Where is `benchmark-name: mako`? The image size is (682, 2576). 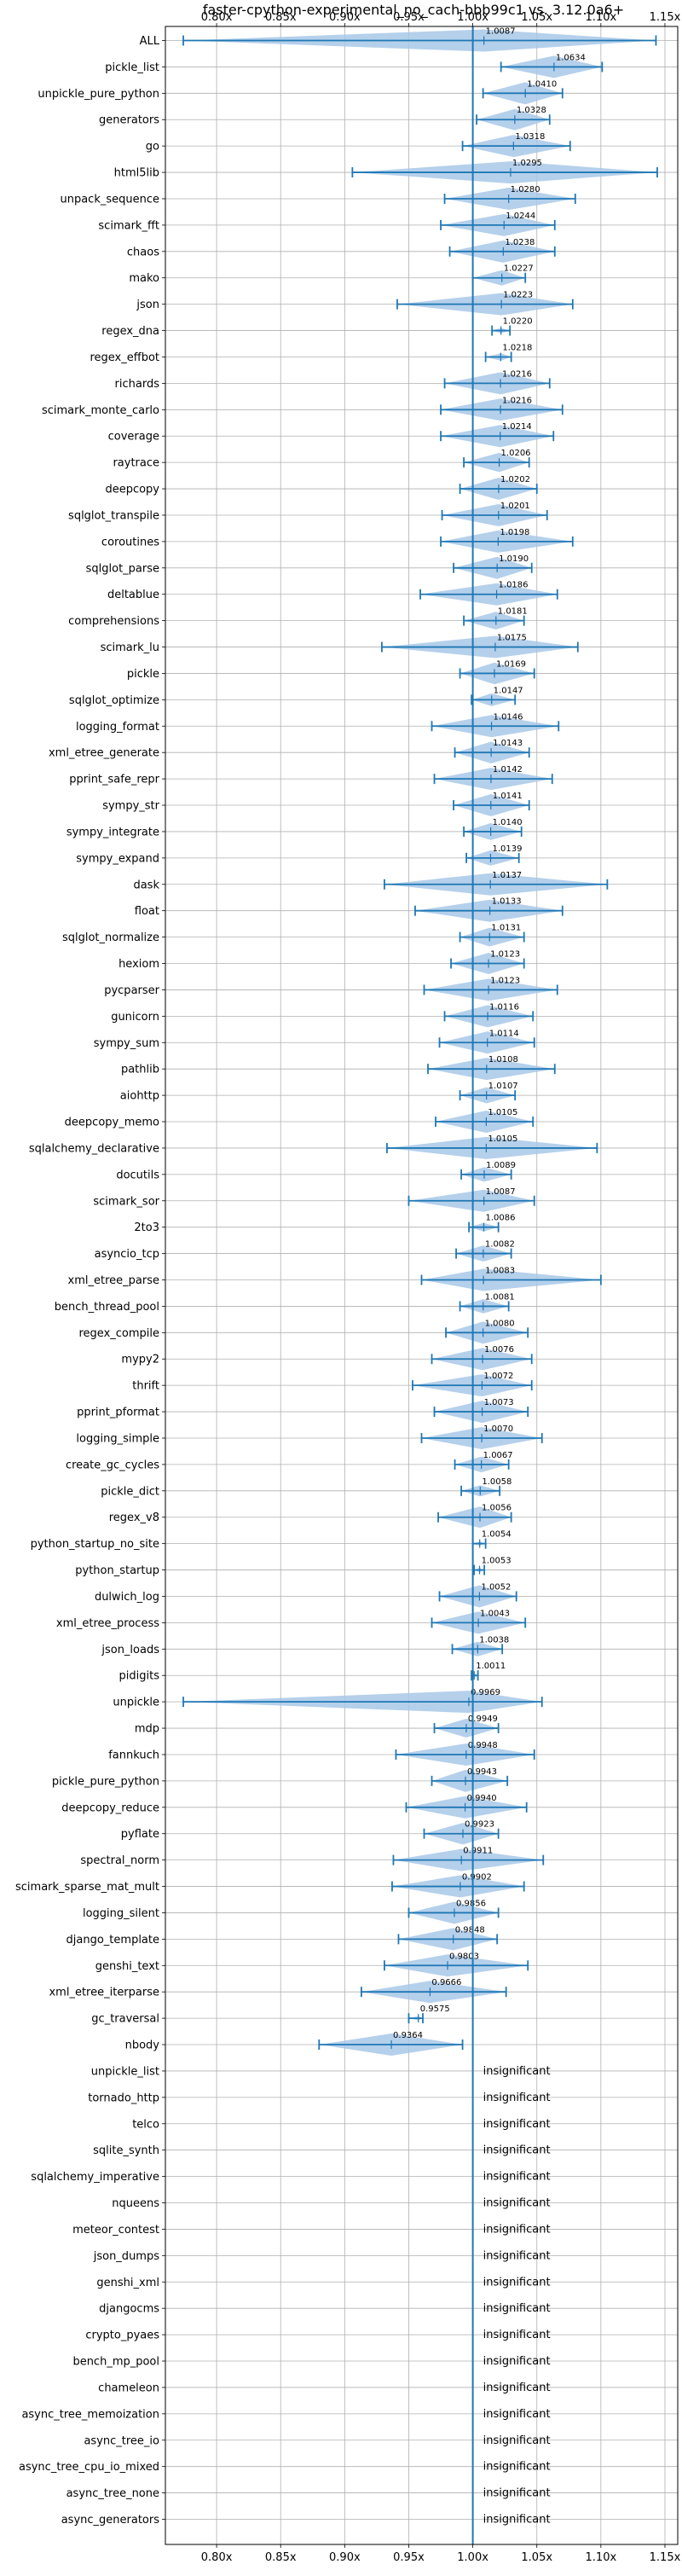 benchmark-name: mako is located at coordinates (144, 278).